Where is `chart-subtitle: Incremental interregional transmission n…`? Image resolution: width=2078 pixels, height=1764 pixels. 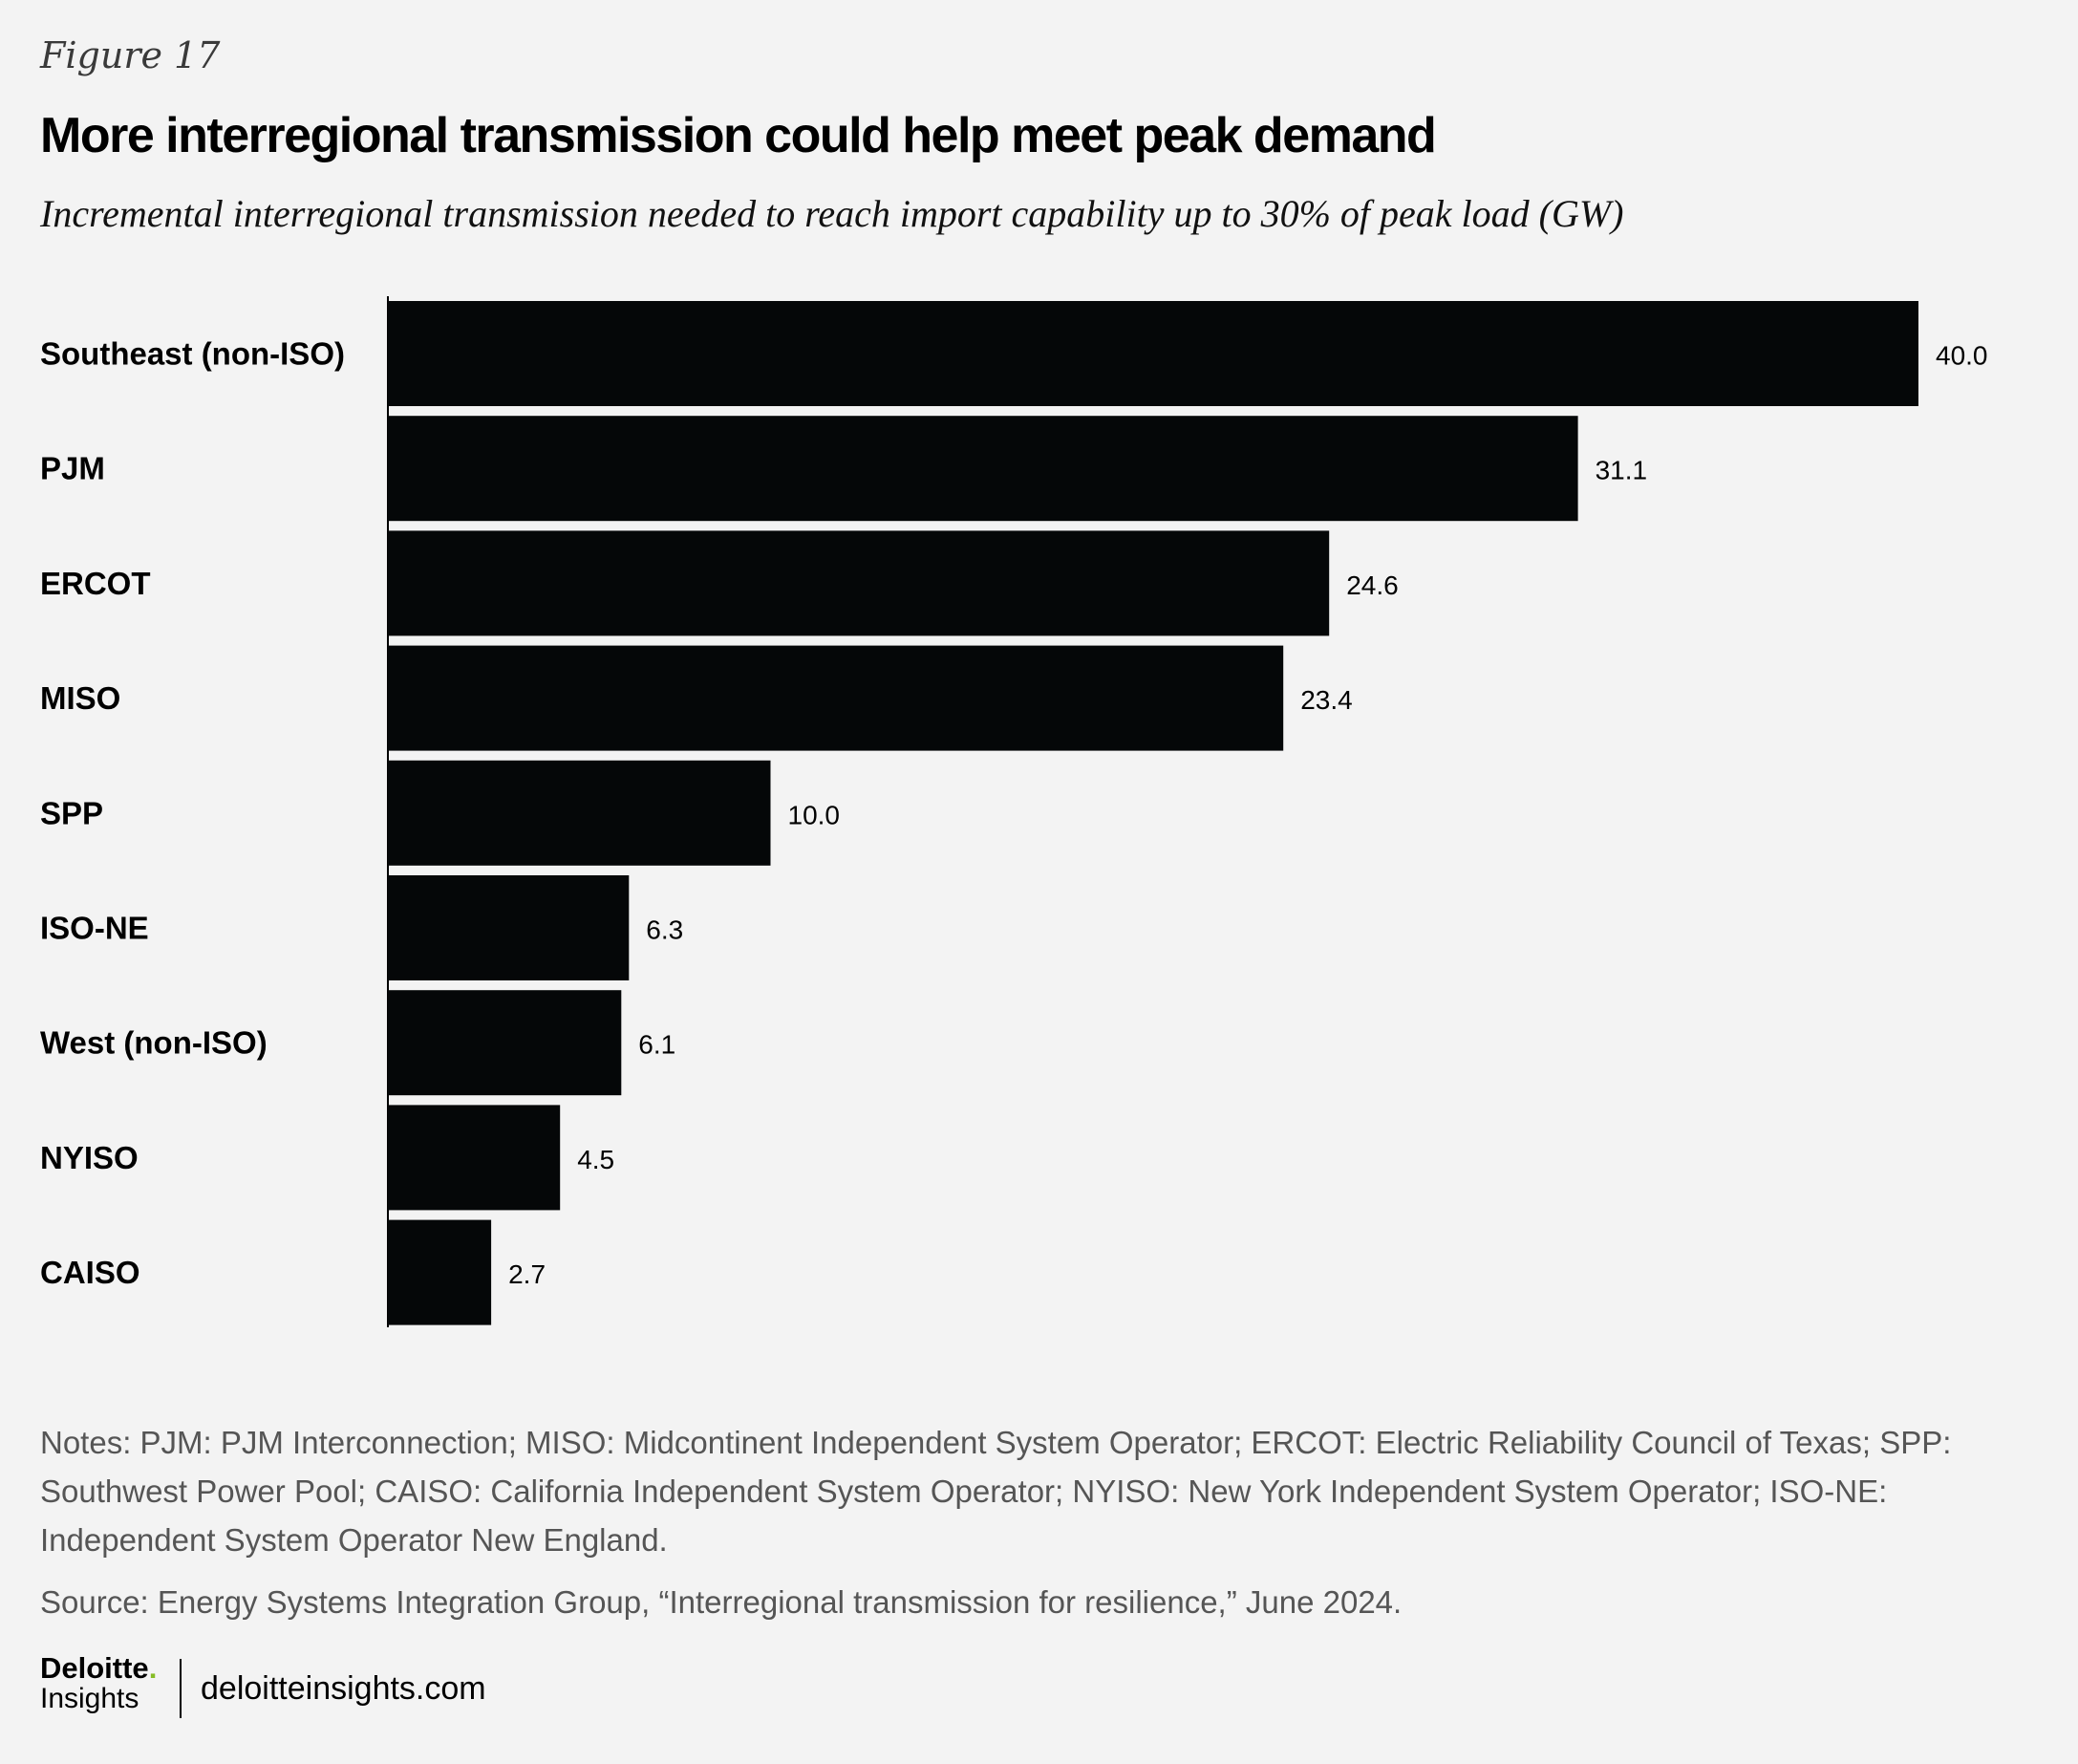 chart-subtitle: Incremental interregional transmission n… is located at coordinates (832, 214).